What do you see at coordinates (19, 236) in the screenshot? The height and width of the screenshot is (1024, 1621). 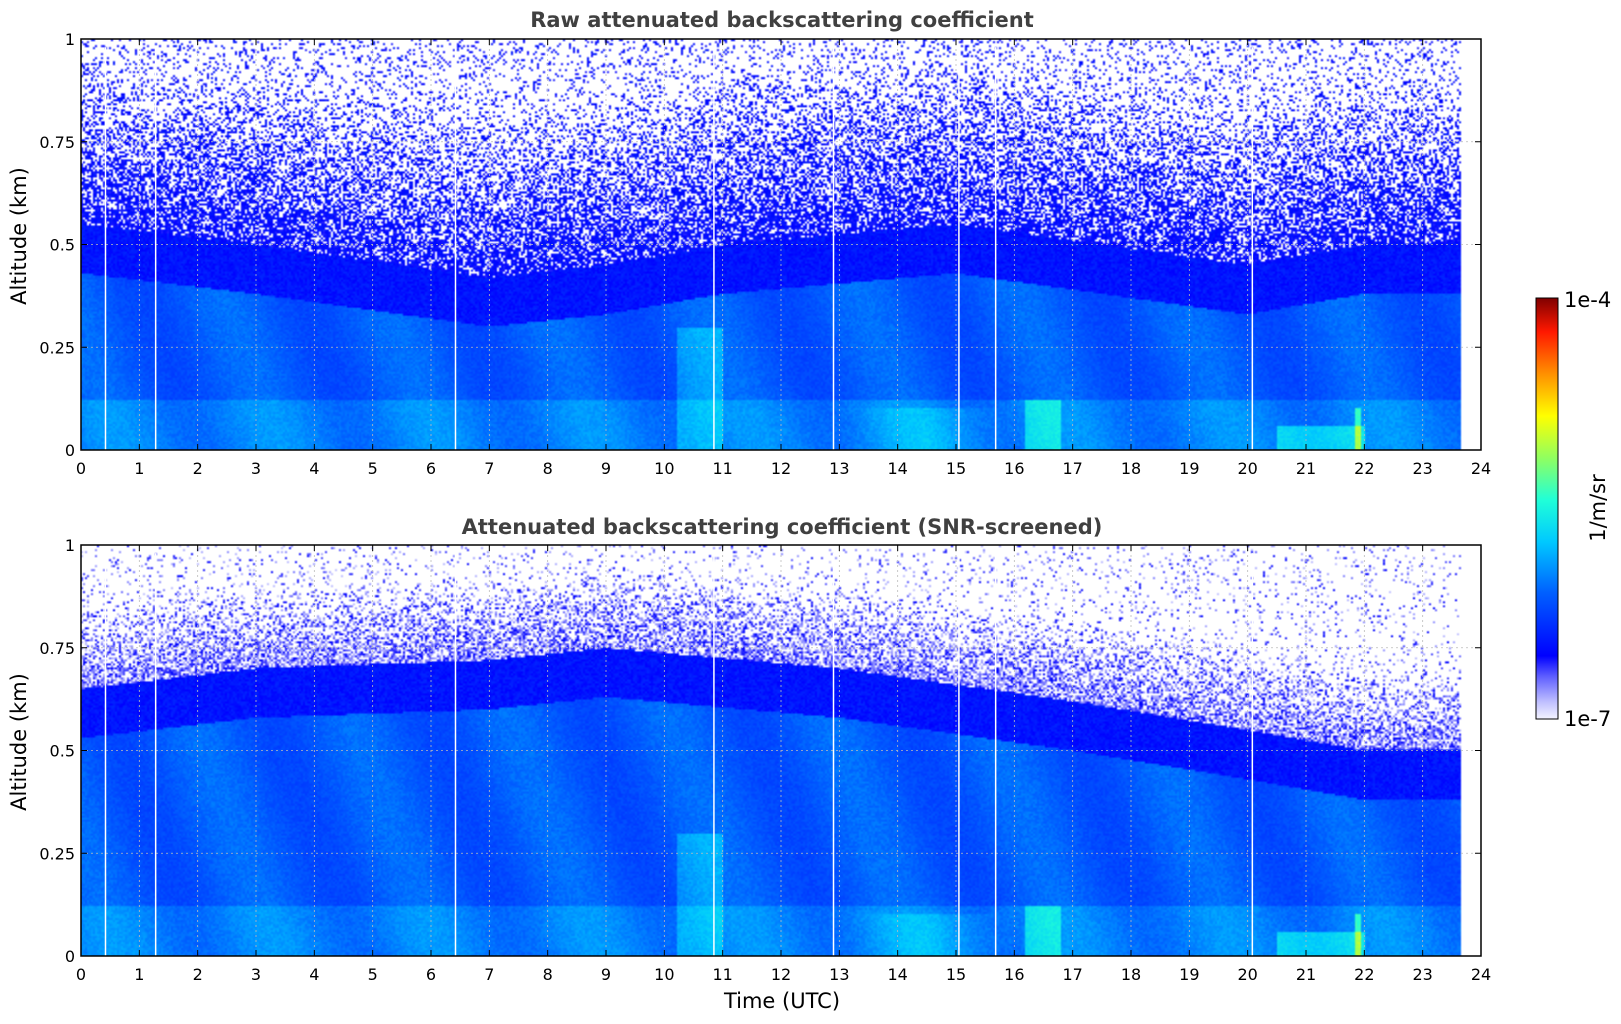 I see `raw-panel-ylabel: Altitude (km)` at bounding box center [19, 236].